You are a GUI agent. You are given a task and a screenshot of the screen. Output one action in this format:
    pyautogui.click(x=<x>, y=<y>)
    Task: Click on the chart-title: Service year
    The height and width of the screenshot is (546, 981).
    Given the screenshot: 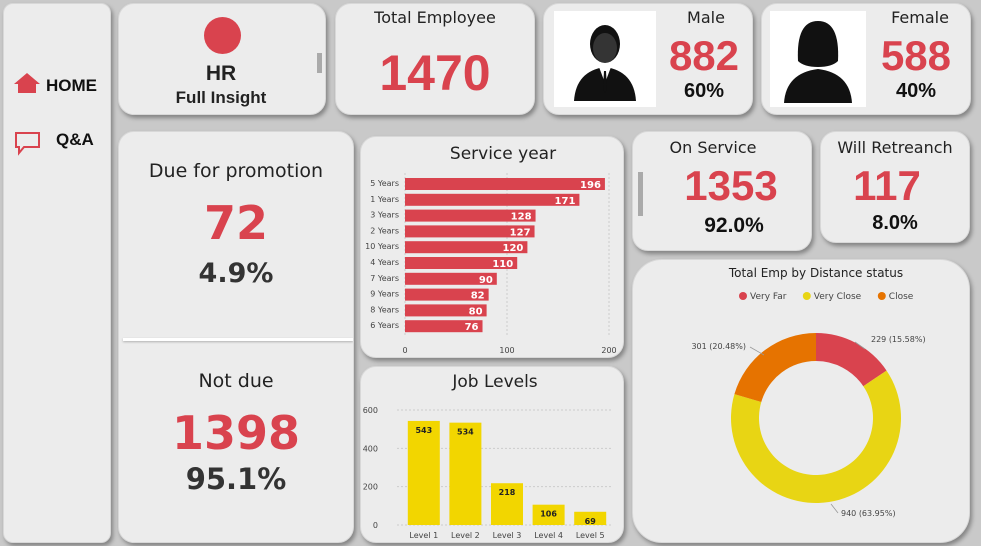 What is the action you would take?
    pyautogui.click(x=503, y=154)
    